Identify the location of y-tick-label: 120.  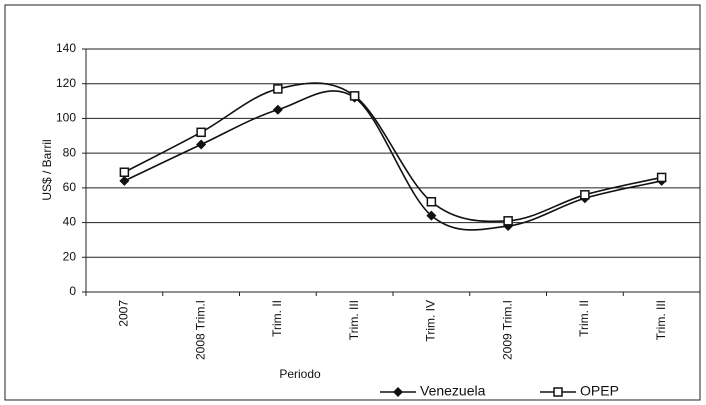
(66, 83).